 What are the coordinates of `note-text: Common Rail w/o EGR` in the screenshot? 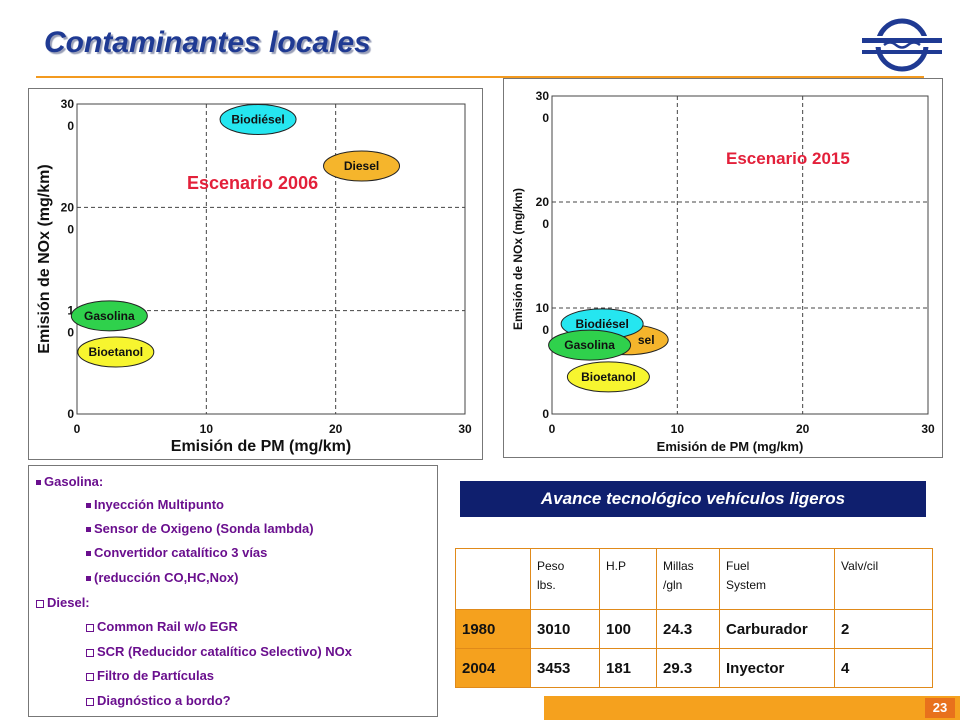 It's located at (167, 626).